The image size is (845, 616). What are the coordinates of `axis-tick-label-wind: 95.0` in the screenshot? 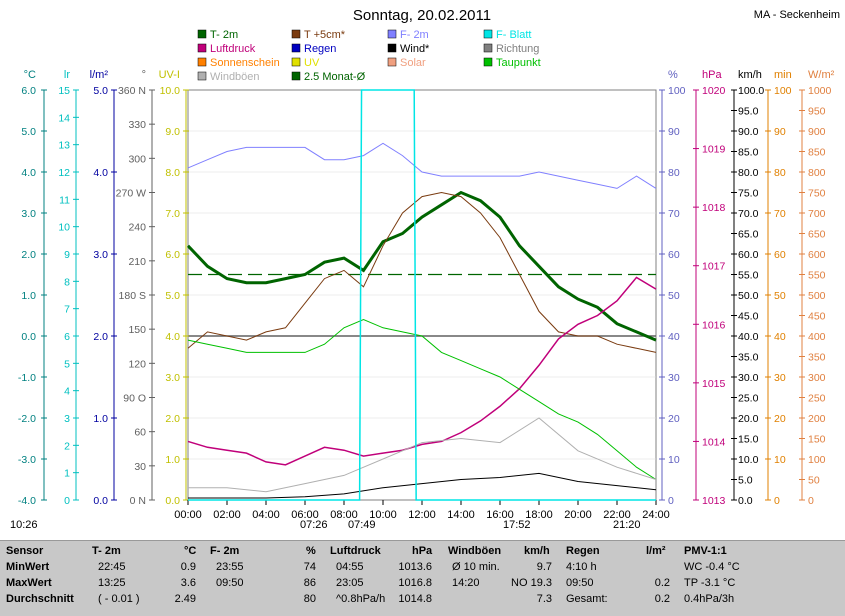 It's located at (748, 112).